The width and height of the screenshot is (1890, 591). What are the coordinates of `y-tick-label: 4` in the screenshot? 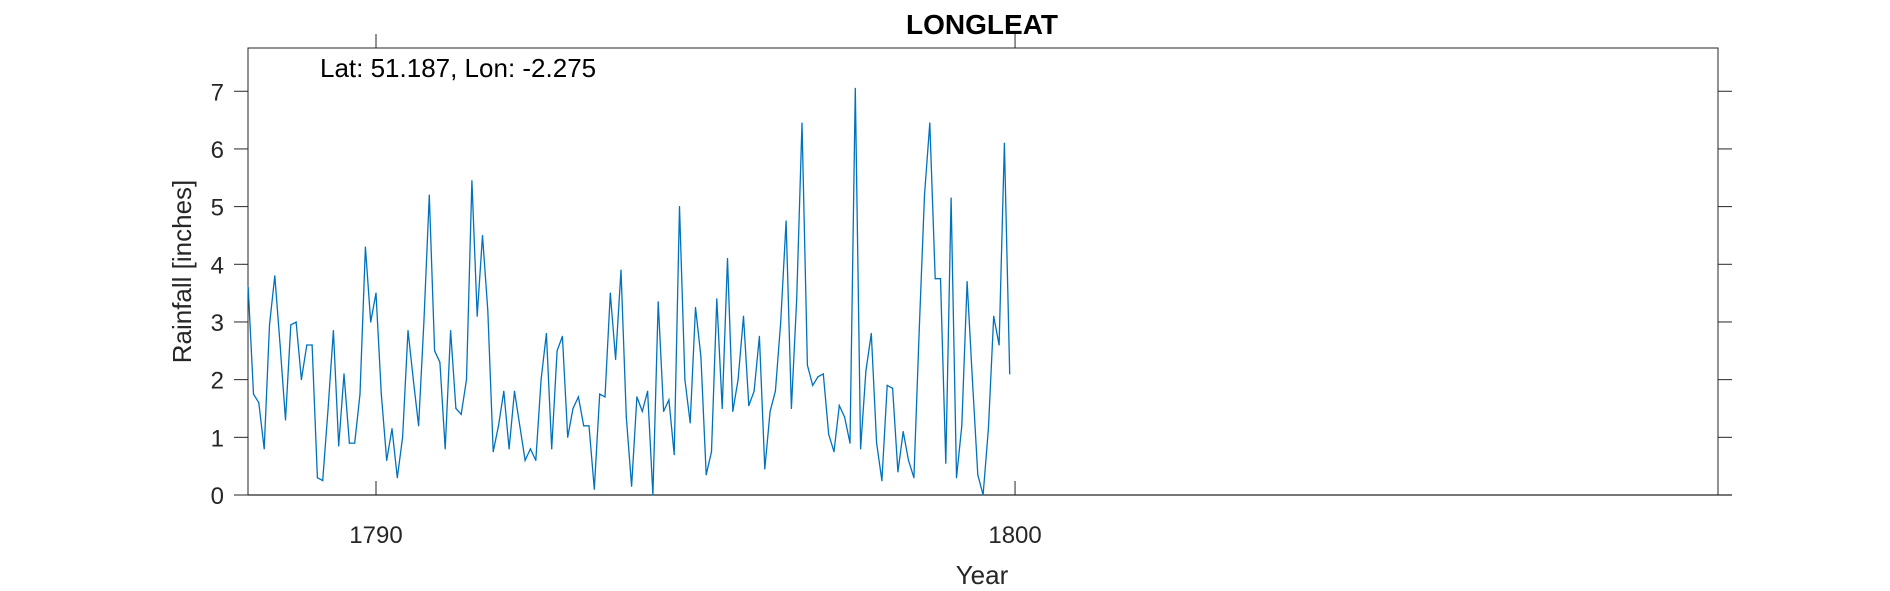 It's located at (217, 265).